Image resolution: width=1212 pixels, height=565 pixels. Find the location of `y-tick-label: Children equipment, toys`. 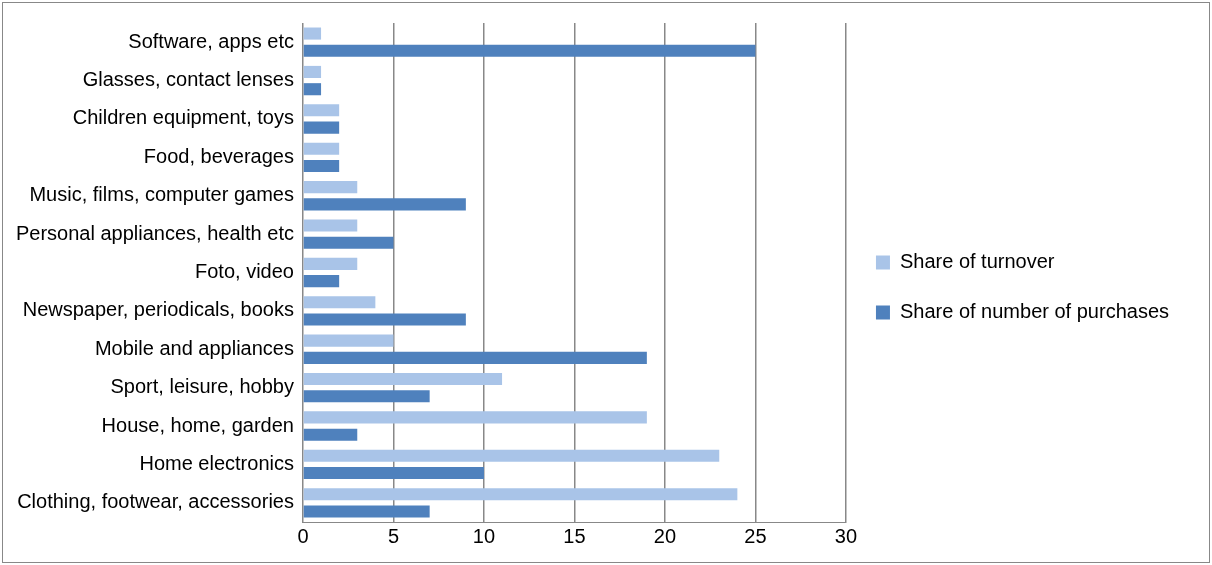

y-tick-label: Children equipment, toys is located at coordinates (183, 117).